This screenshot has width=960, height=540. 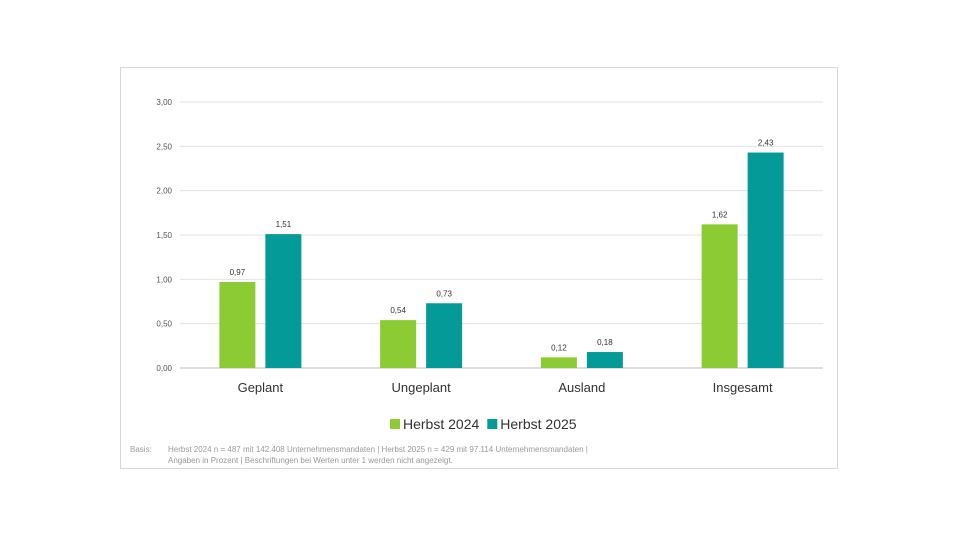 What do you see at coordinates (743, 387) in the screenshot?
I see `category-label: Insgesamt` at bounding box center [743, 387].